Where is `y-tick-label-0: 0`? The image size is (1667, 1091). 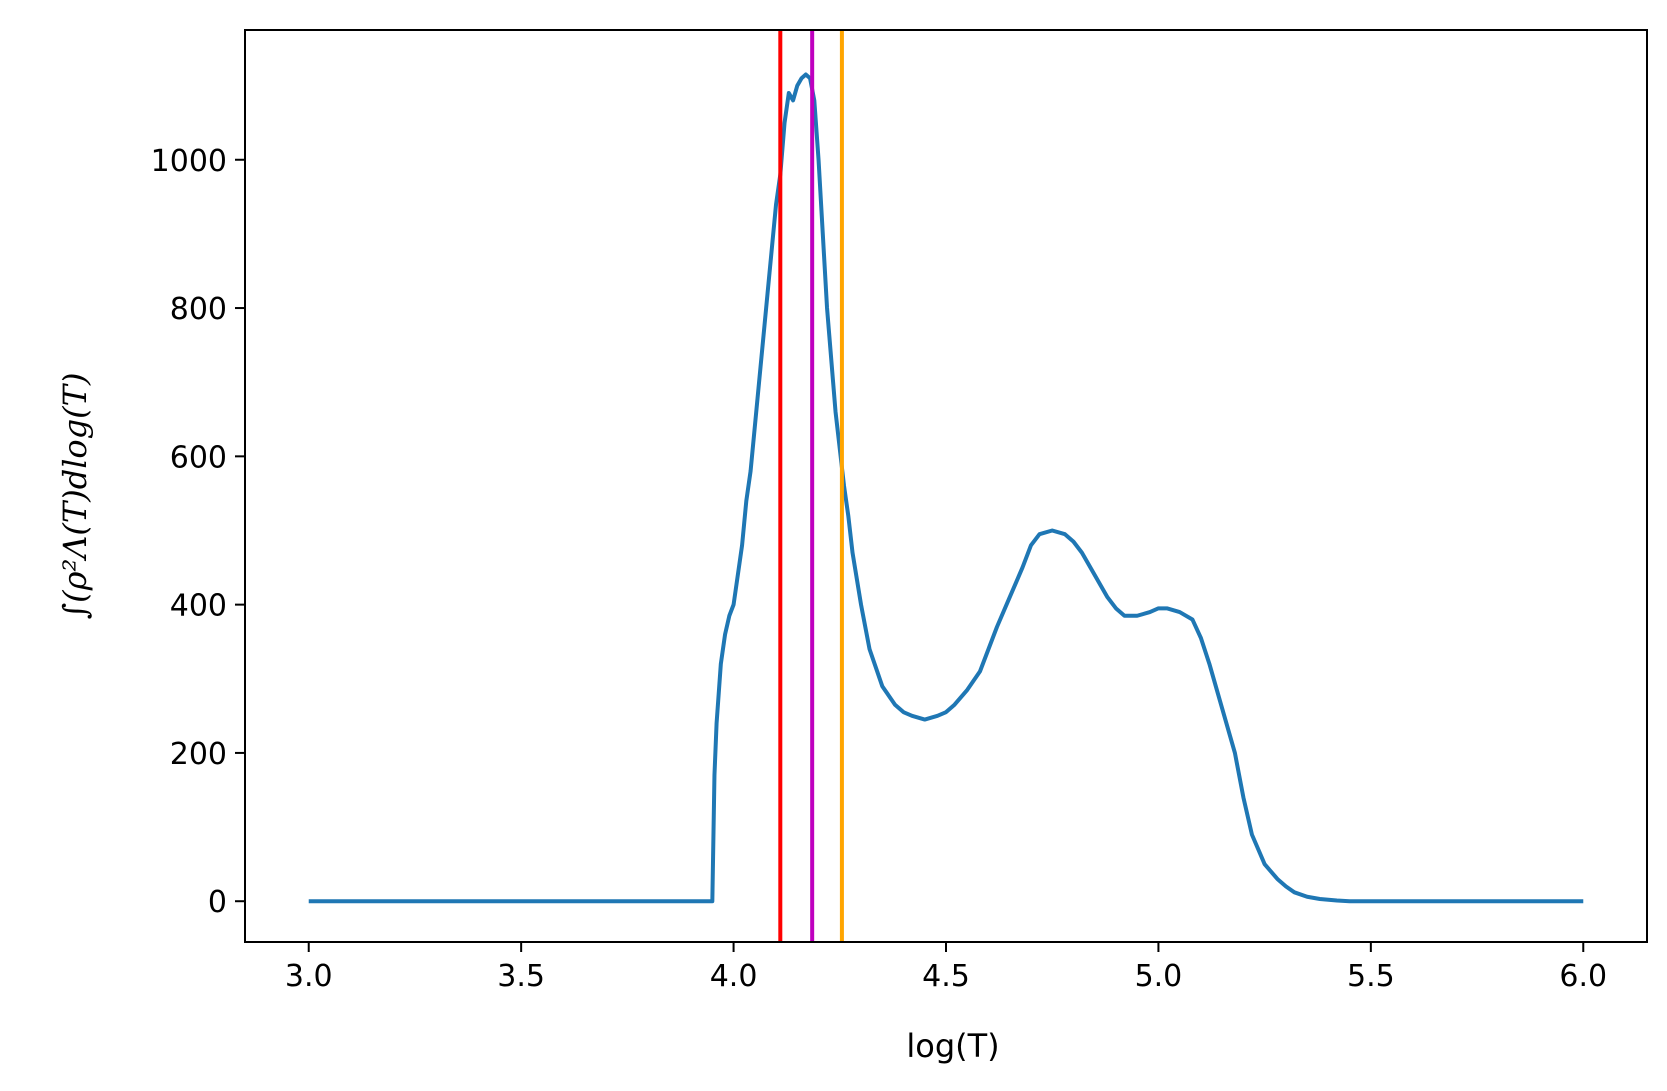 y-tick-label-0: 0 is located at coordinates (217, 902).